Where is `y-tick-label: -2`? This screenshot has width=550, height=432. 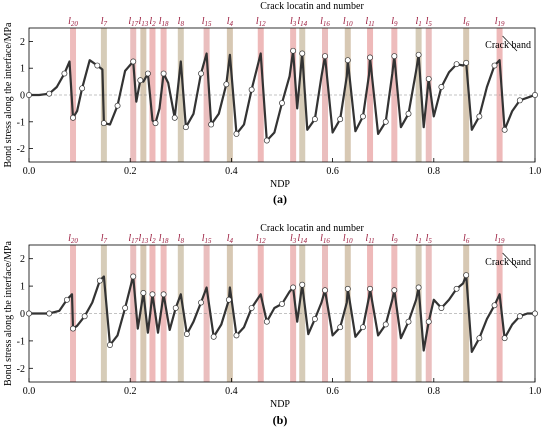 y-tick-label: -2 is located at coordinates (21, 149).